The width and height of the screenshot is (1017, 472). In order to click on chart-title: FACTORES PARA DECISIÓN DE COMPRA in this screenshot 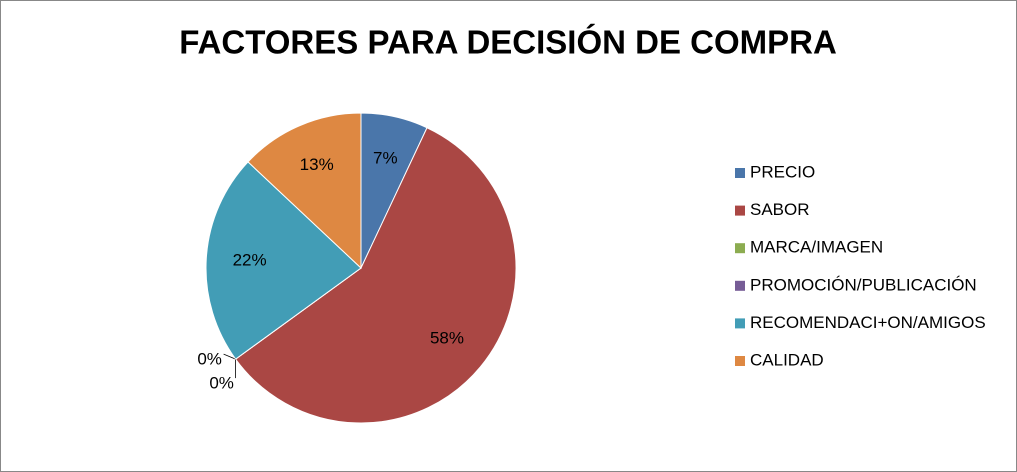, I will do `click(508, 42)`.